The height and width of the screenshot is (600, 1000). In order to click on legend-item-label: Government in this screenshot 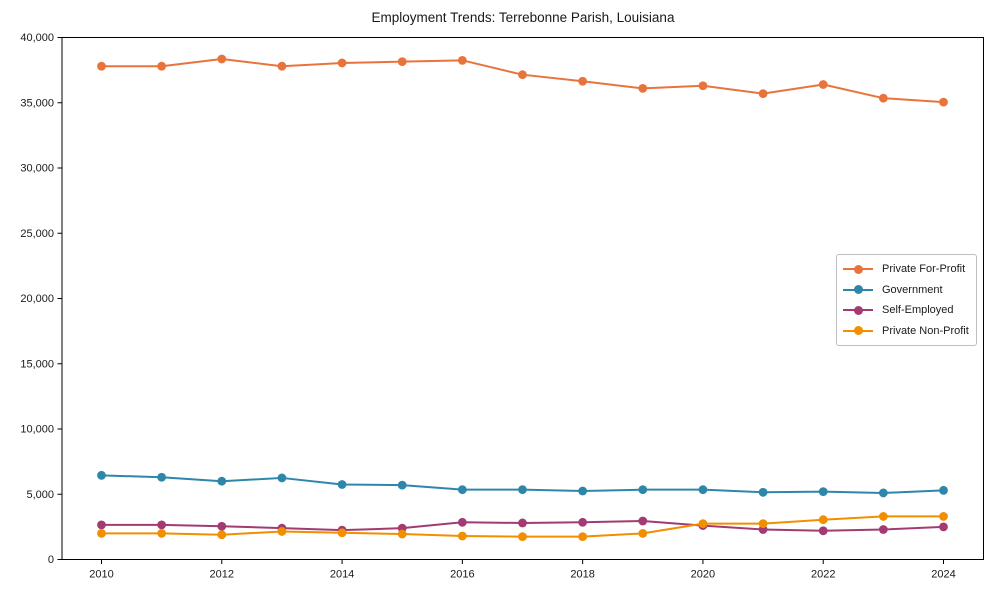, I will do `click(912, 289)`.